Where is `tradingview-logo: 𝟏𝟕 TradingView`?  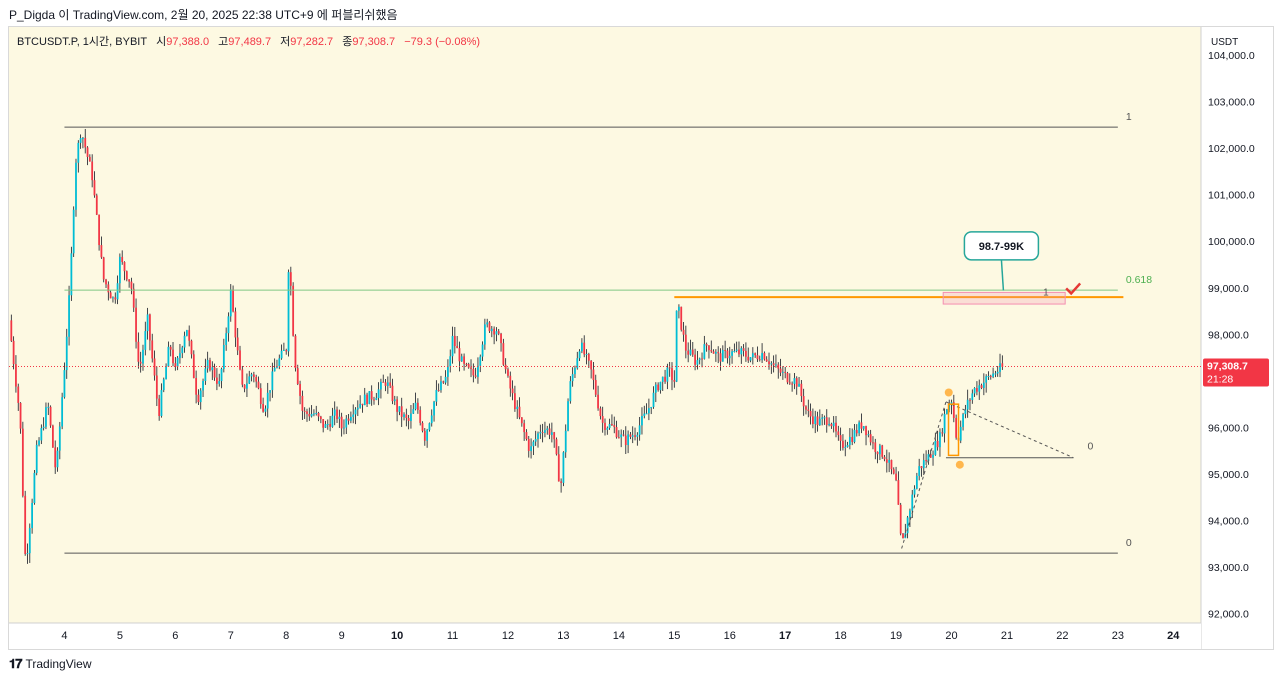 tradingview-logo: 𝟏𝟕 TradingView is located at coordinates (50, 664).